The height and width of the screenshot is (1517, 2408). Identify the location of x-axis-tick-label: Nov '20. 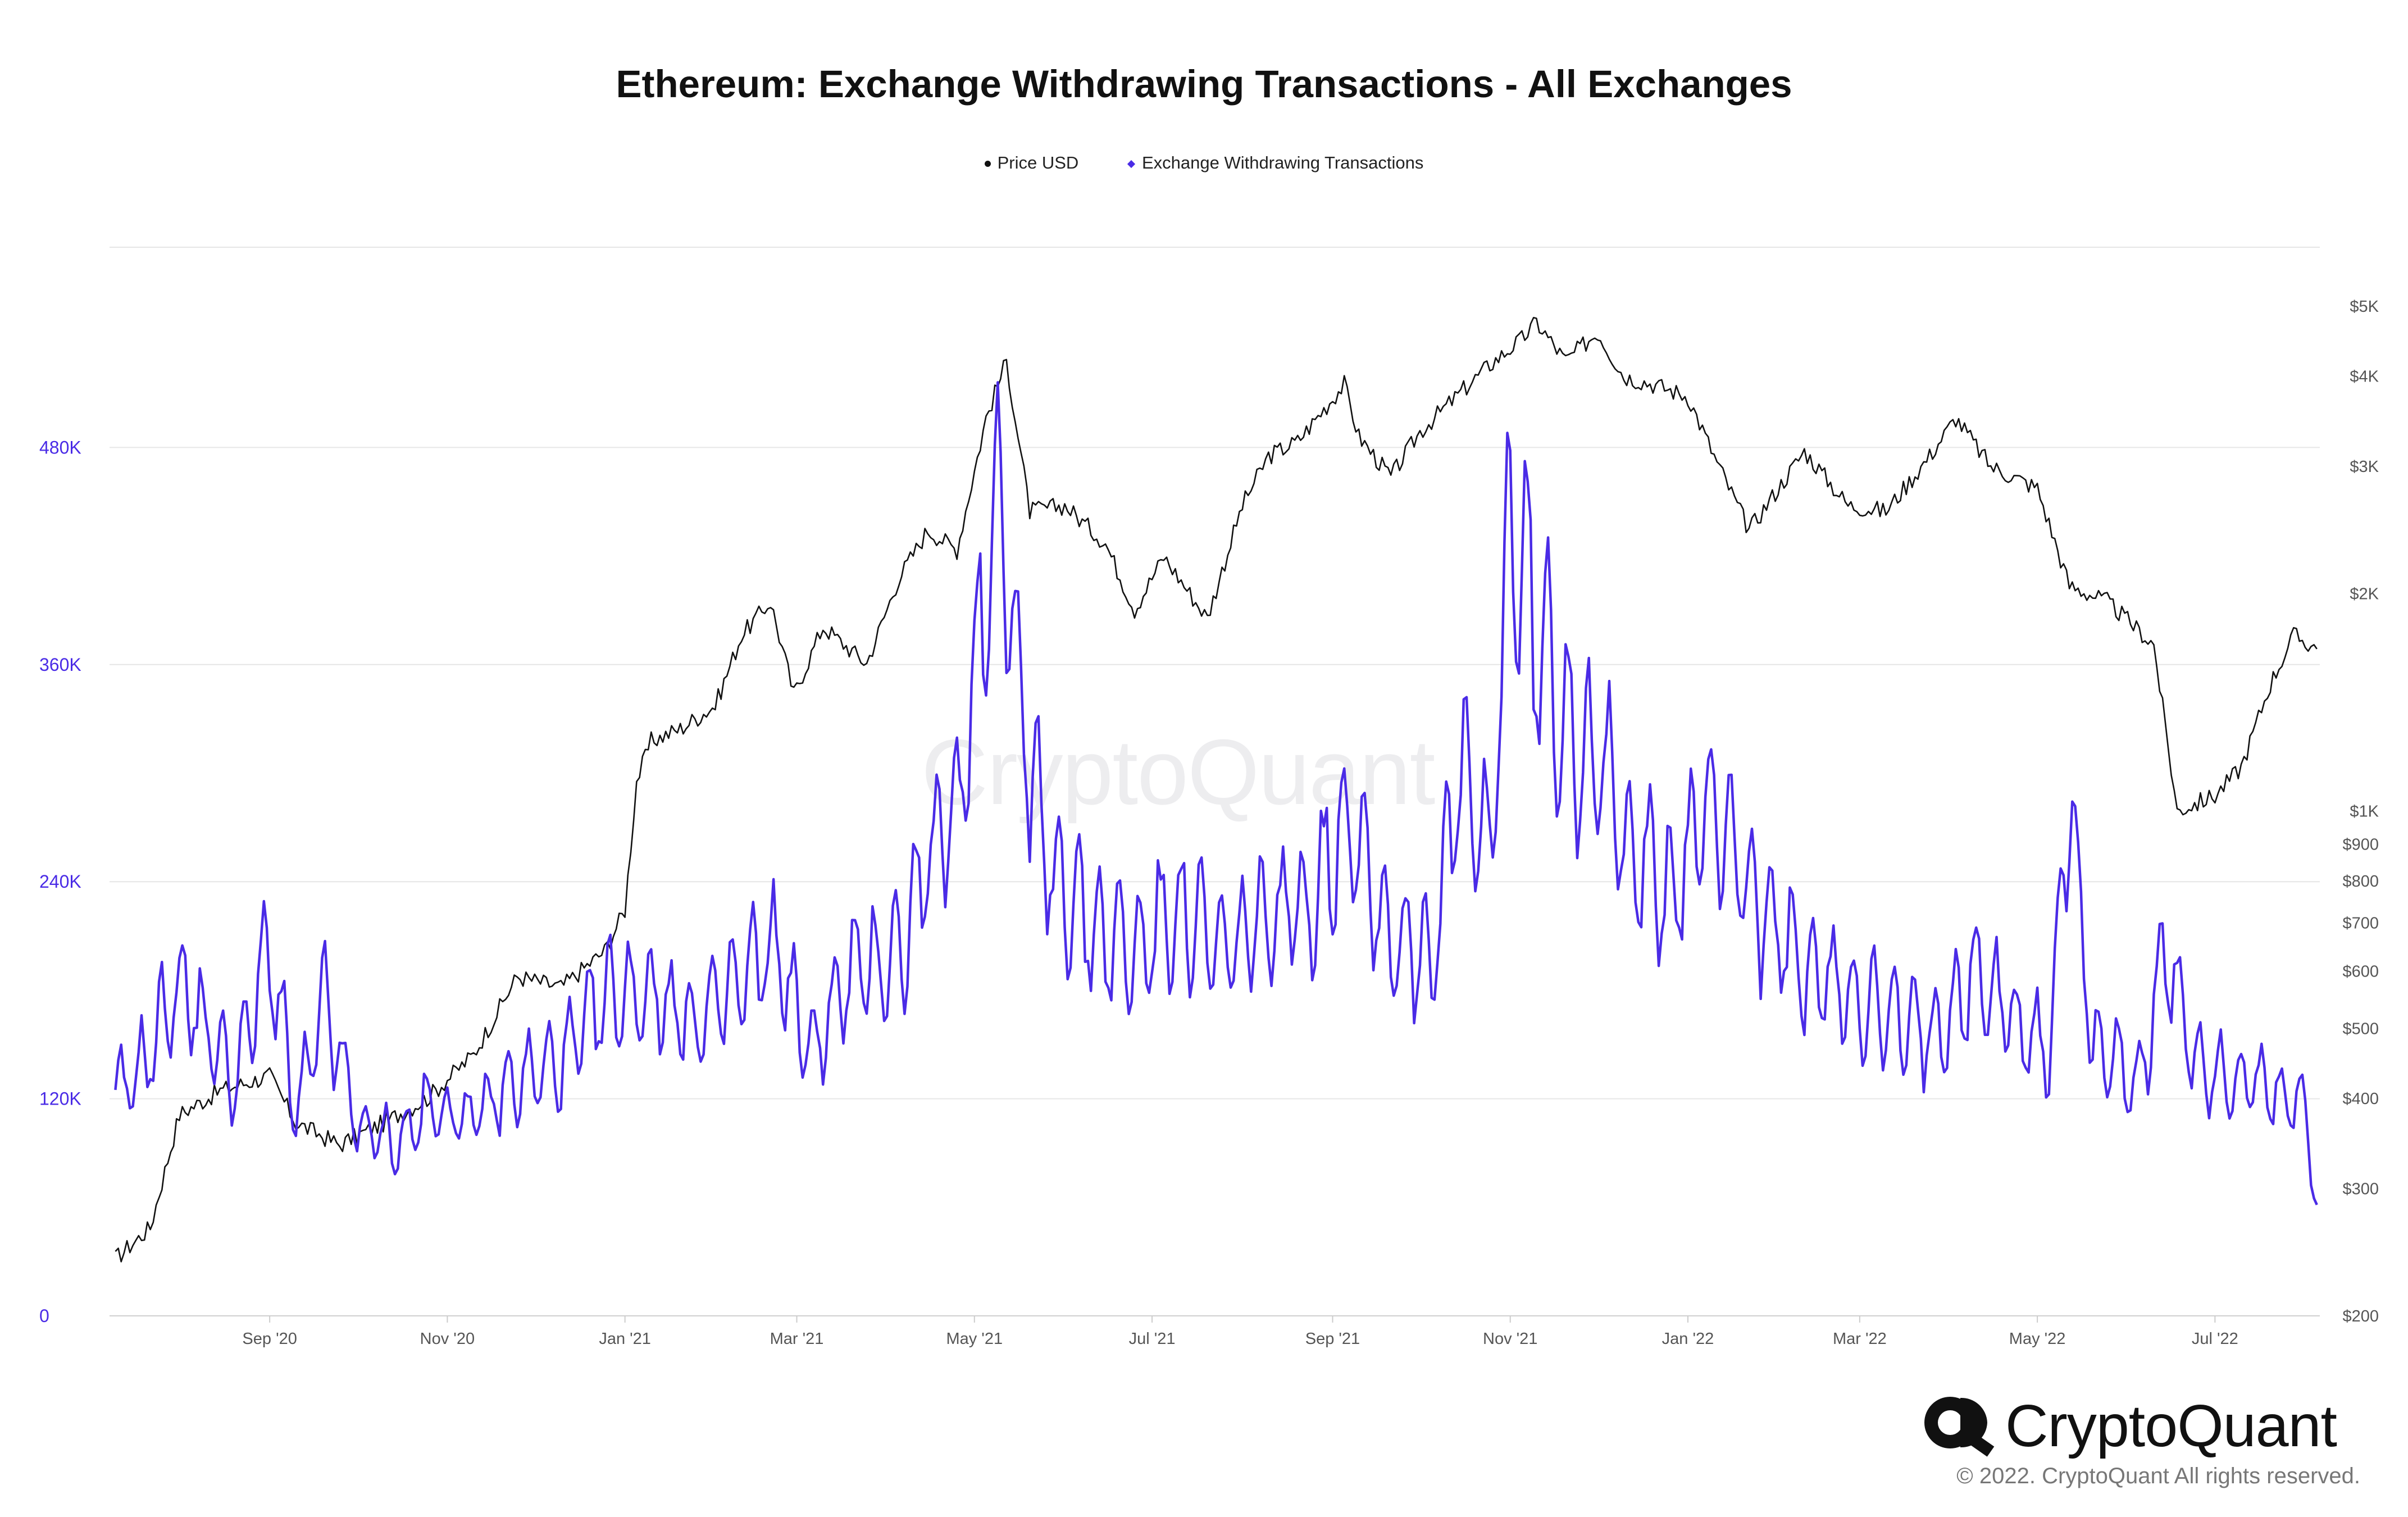
(447, 1339).